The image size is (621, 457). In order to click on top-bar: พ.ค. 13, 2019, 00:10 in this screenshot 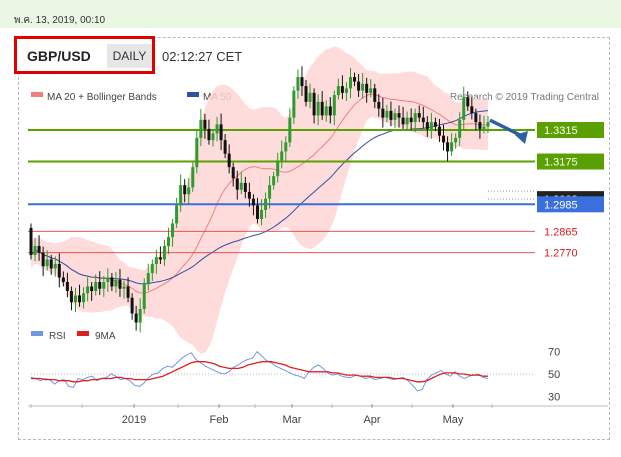, I will do `click(310, 14)`.